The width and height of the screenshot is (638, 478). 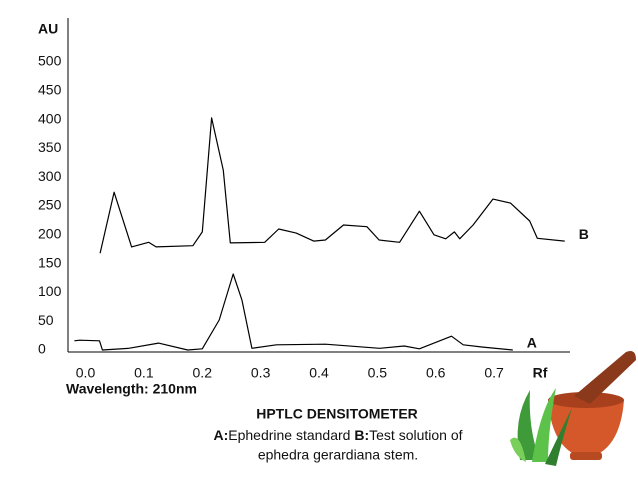 What do you see at coordinates (436, 373) in the screenshot?
I see `x-tick-label: 0.6` at bounding box center [436, 373].